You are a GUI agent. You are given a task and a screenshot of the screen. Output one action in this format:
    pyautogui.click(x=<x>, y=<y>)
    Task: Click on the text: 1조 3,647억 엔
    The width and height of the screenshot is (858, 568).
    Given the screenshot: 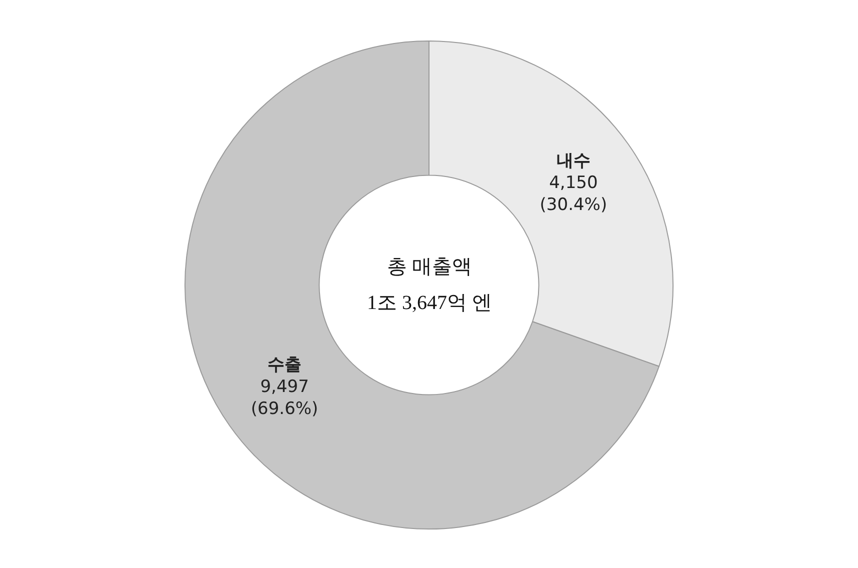 What is the action you would take?
    pyautogui.click(x=429, y=303)
    